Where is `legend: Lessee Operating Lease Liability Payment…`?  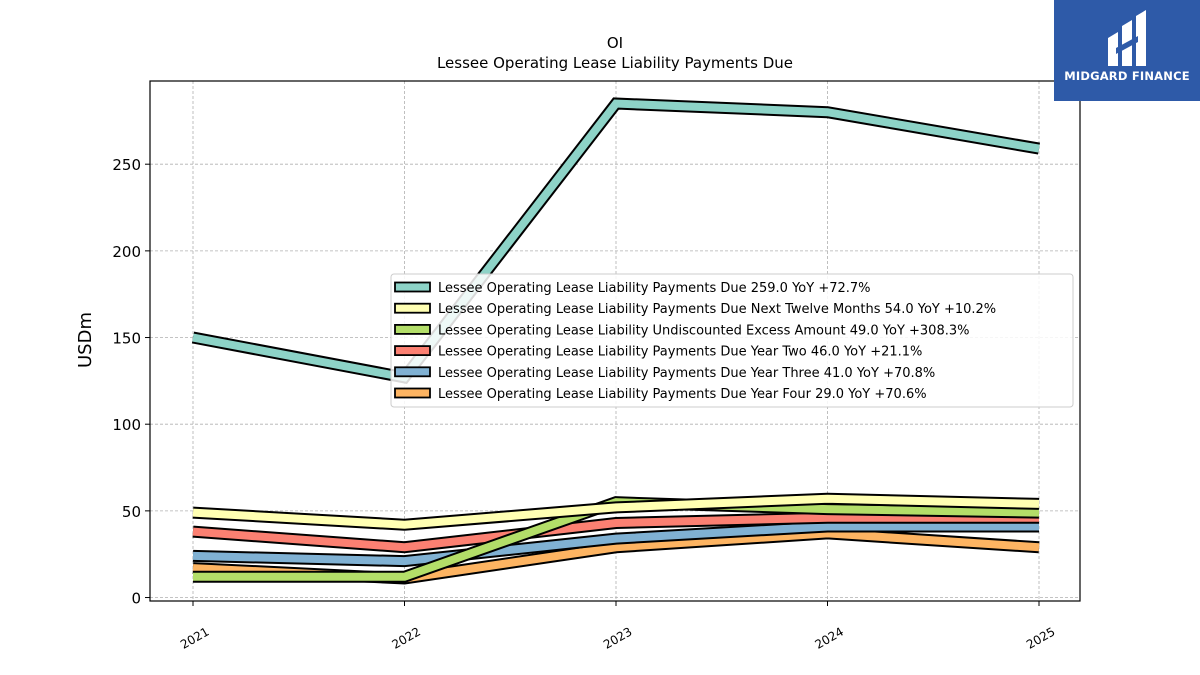 legend: Lessee Operating Lease Liability Payment… is located at coordinates (732, 340).